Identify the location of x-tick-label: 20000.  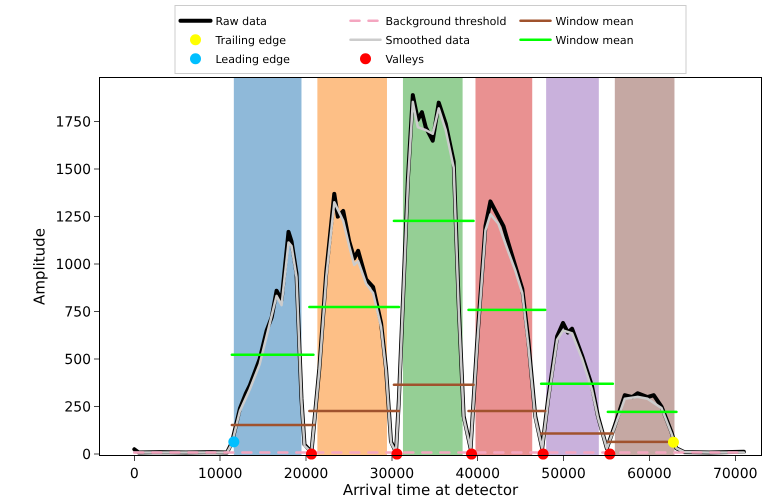
(306, 474).